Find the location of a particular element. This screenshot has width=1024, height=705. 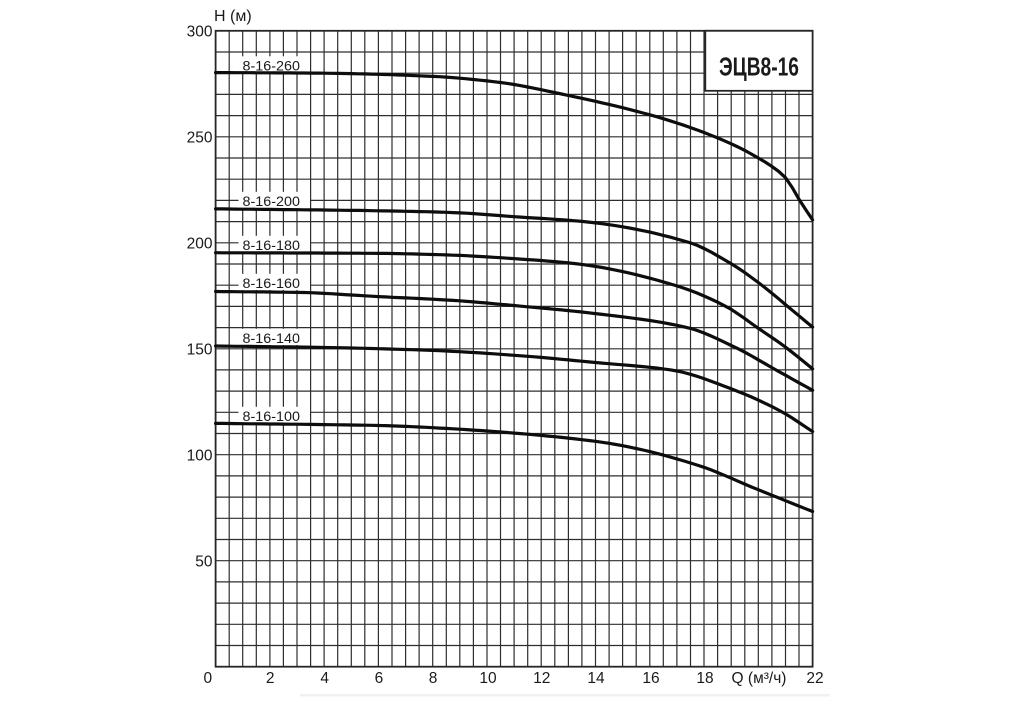

svg-text: 250 is located at coordinates (200, 138).